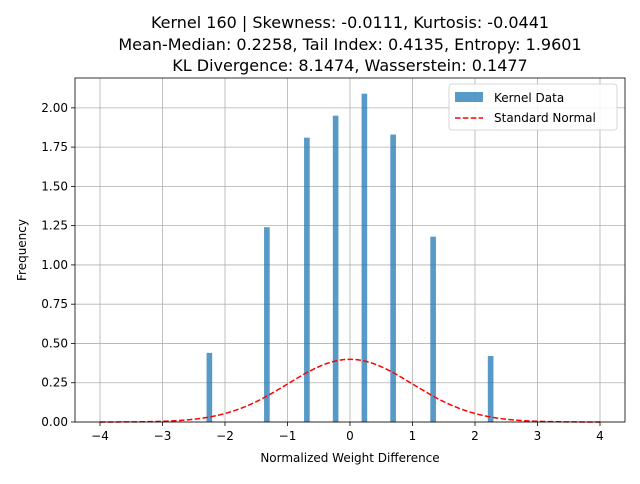  Describe the element at coordinates (475, 436) in the screenshot. I see `x-tick-label: 2` at that location.